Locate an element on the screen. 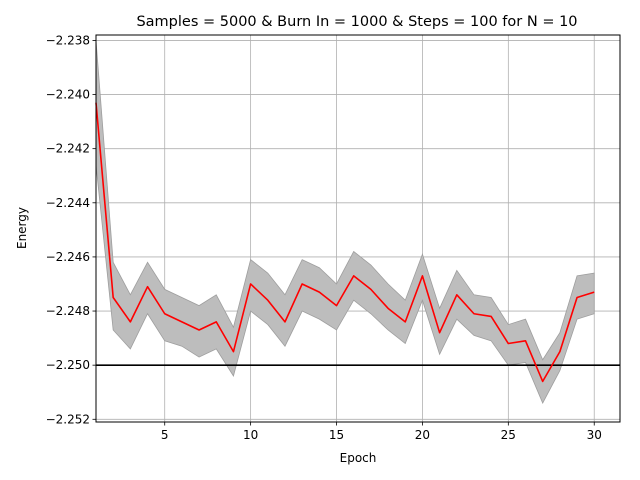 The image size is (640, 480). x-tick-label: 10 is located at coordinates (250, 435).